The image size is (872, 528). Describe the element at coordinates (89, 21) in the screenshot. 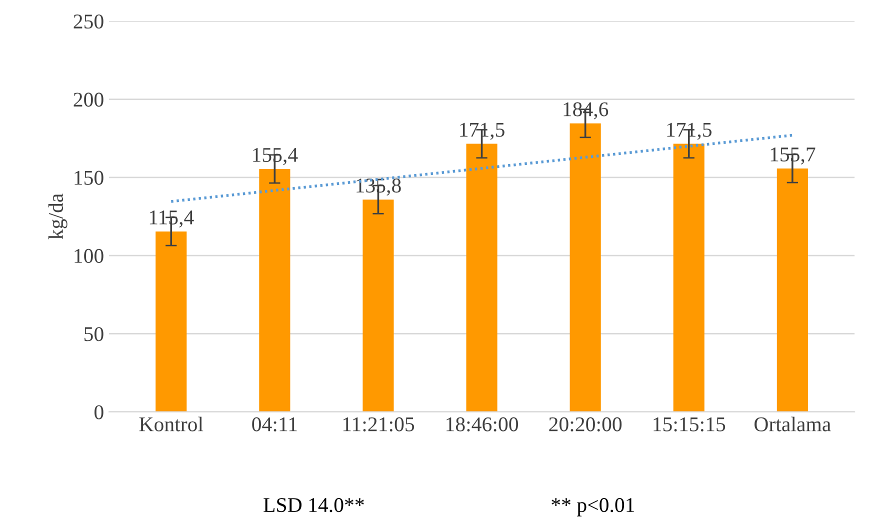

I see `y-tick-label: 250` at that location.